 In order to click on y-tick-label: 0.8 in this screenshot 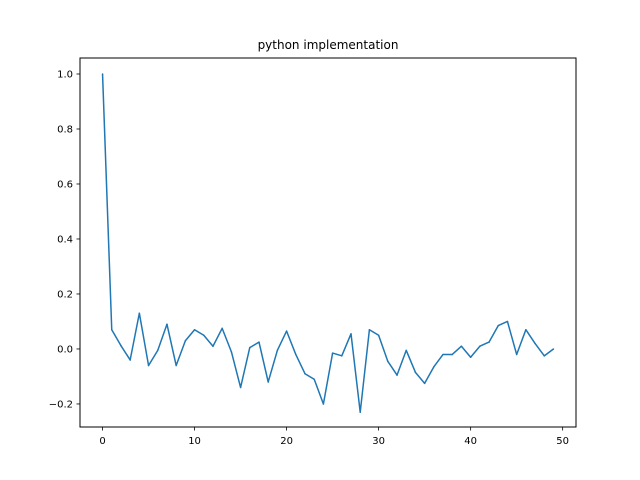, I will do `click(65, 129)`.